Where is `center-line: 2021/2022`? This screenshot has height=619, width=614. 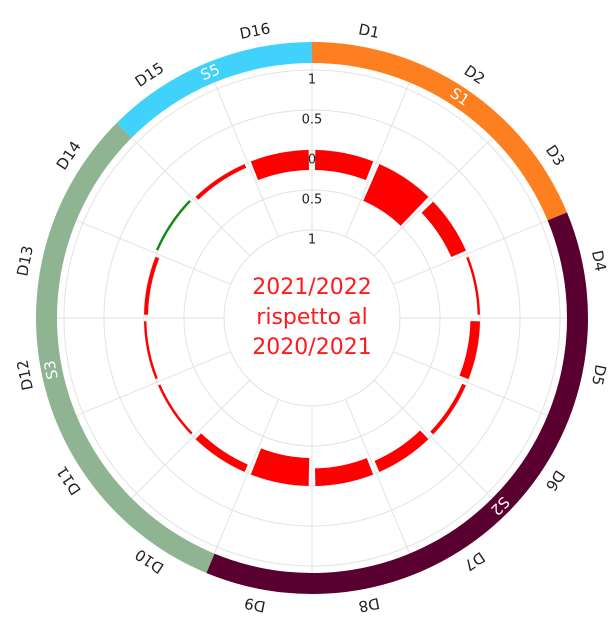 center-line: 2021/2022 is located at coordinates (311, 287).